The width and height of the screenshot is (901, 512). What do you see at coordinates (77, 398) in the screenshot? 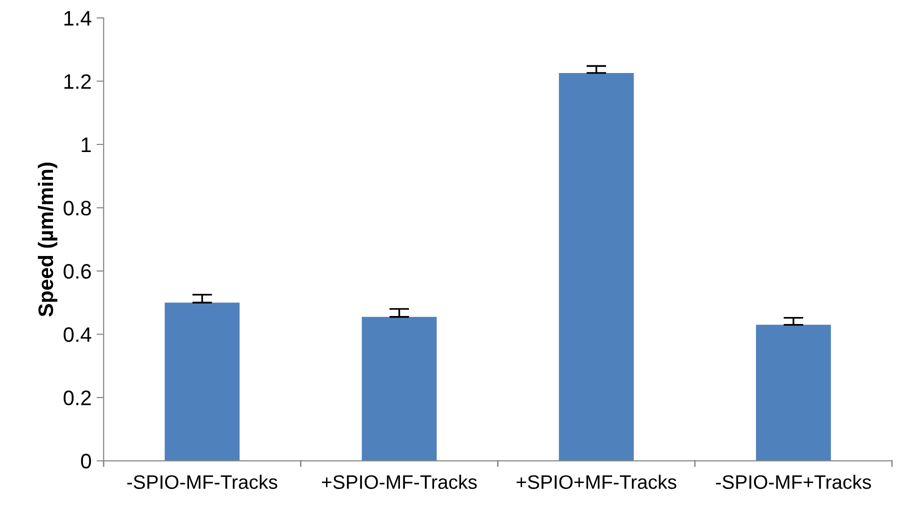
I see `y-tick-label: 0.2` at bounding box center [77, 398].